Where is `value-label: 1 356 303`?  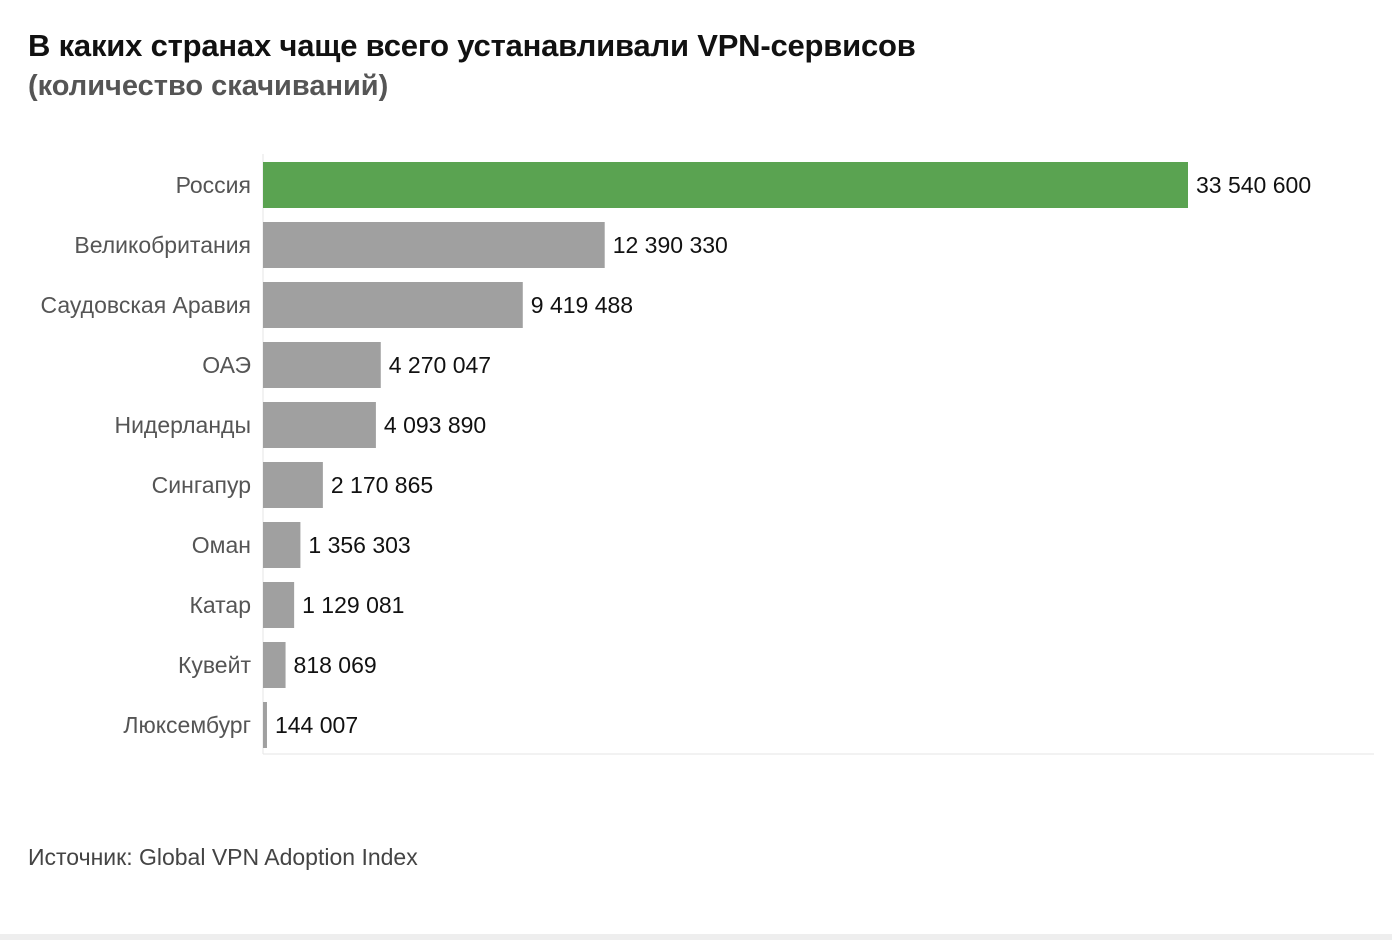
value-label: 1 356 303 is located at coordinates (359, 545).